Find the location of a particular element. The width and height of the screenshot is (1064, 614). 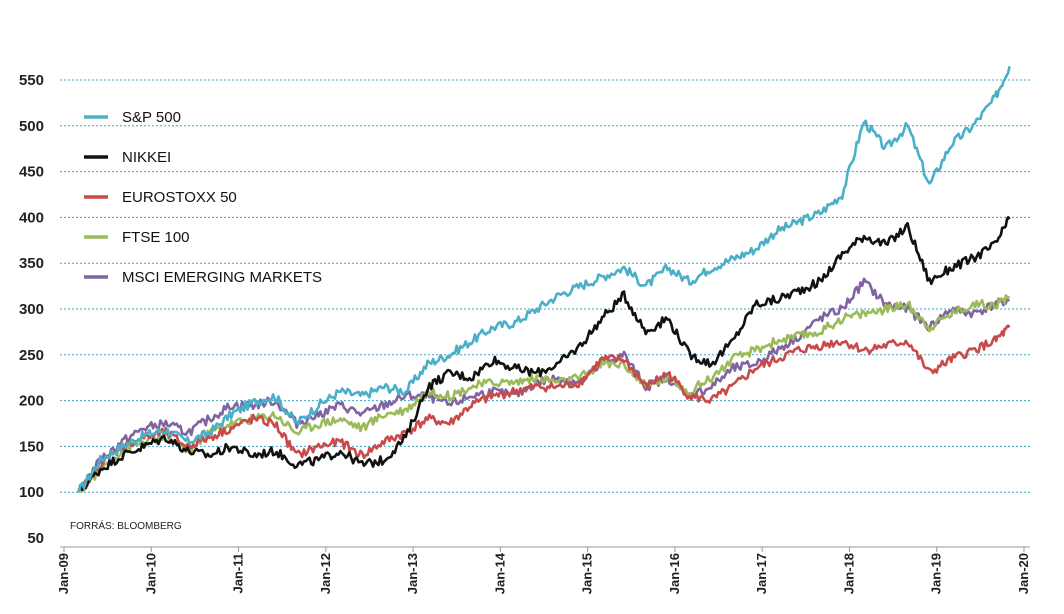

y-tick-label: 550 is located at coordinates (31, 80).